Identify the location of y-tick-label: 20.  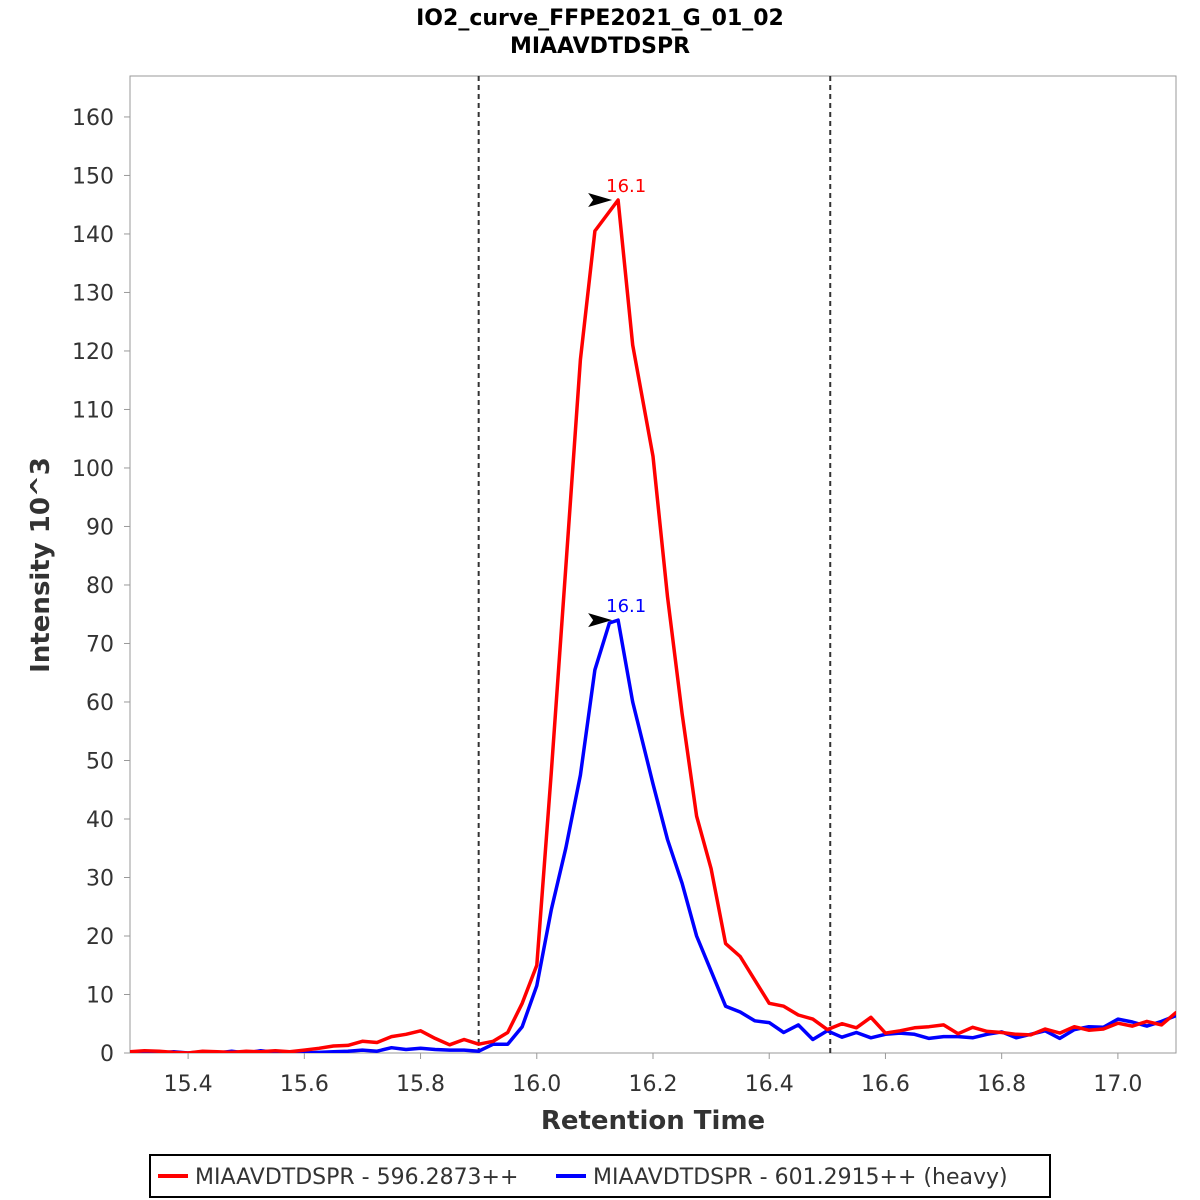
(100, 937).